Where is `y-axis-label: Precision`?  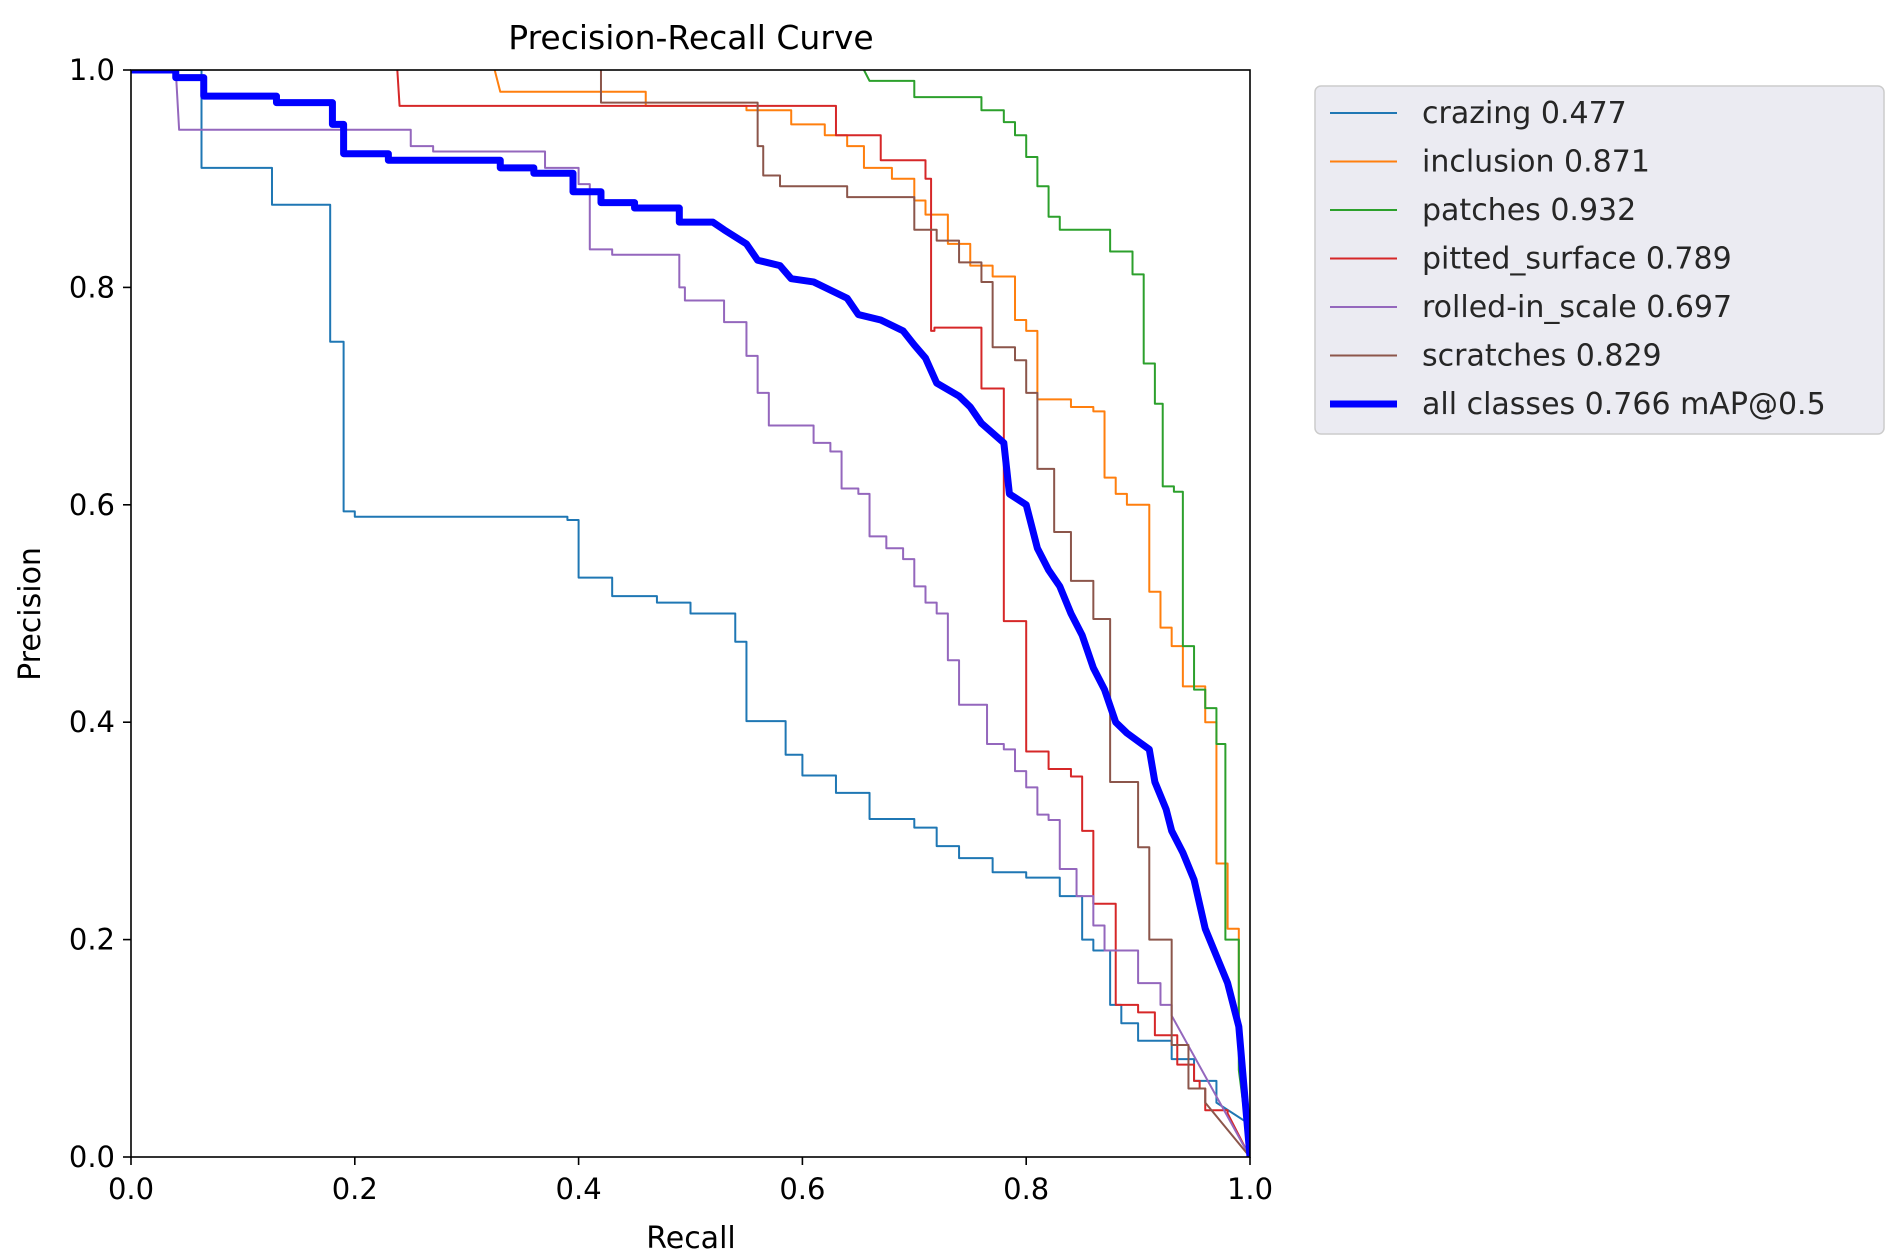
y-axis-label: Precision is located at coordinates (30, 614).